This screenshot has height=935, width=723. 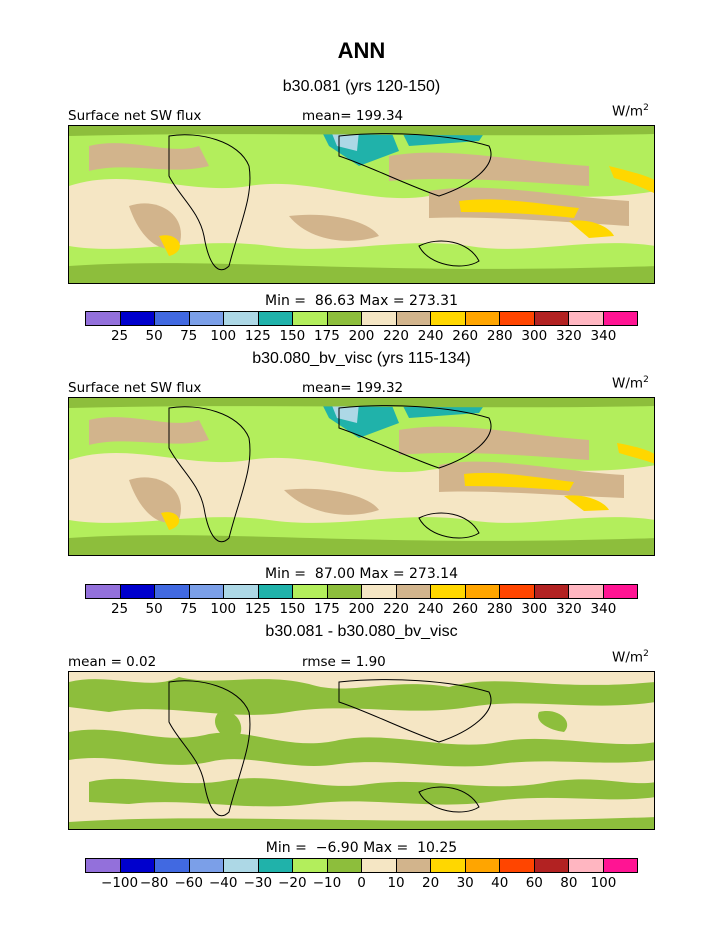 What do you see at coordinates (630, 383) in the screenshot?
I see `panel-2-units: W/m2` at bounding box center [630, 383].